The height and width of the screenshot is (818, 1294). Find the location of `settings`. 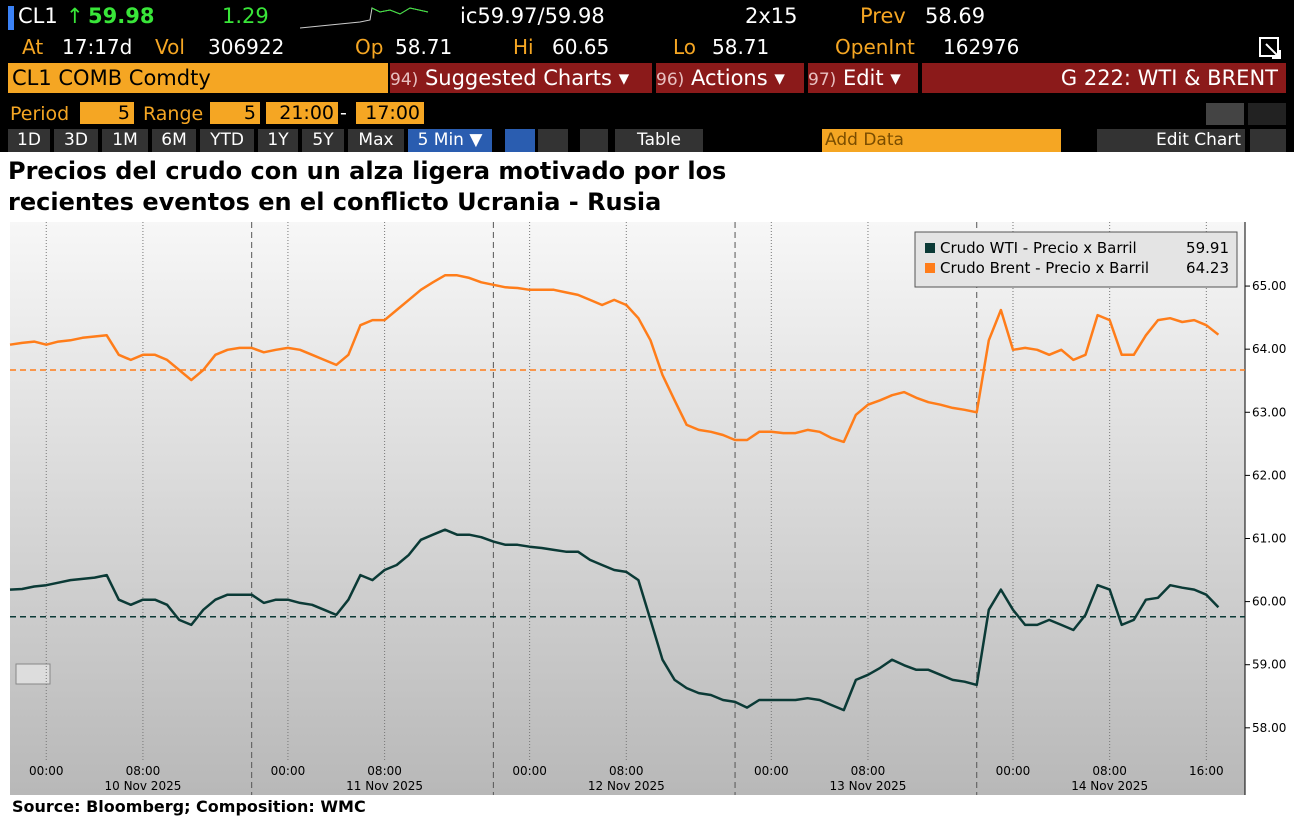

settings is located at coordinates (1268, 140).